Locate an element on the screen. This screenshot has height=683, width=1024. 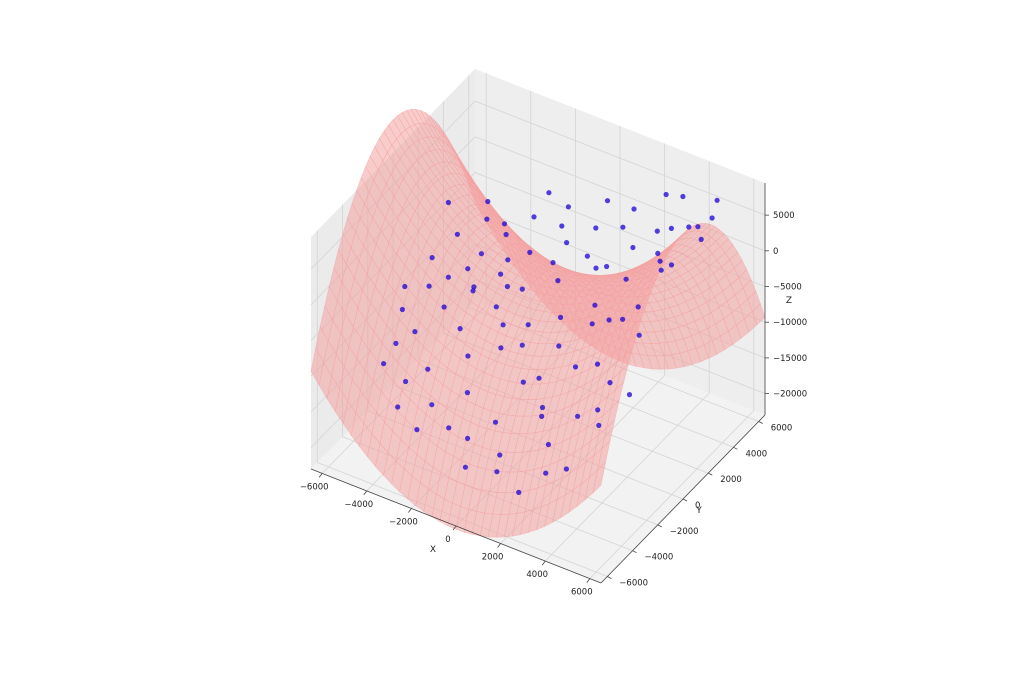
y-tick-label: 4000 is located at coordinates (757, 454).